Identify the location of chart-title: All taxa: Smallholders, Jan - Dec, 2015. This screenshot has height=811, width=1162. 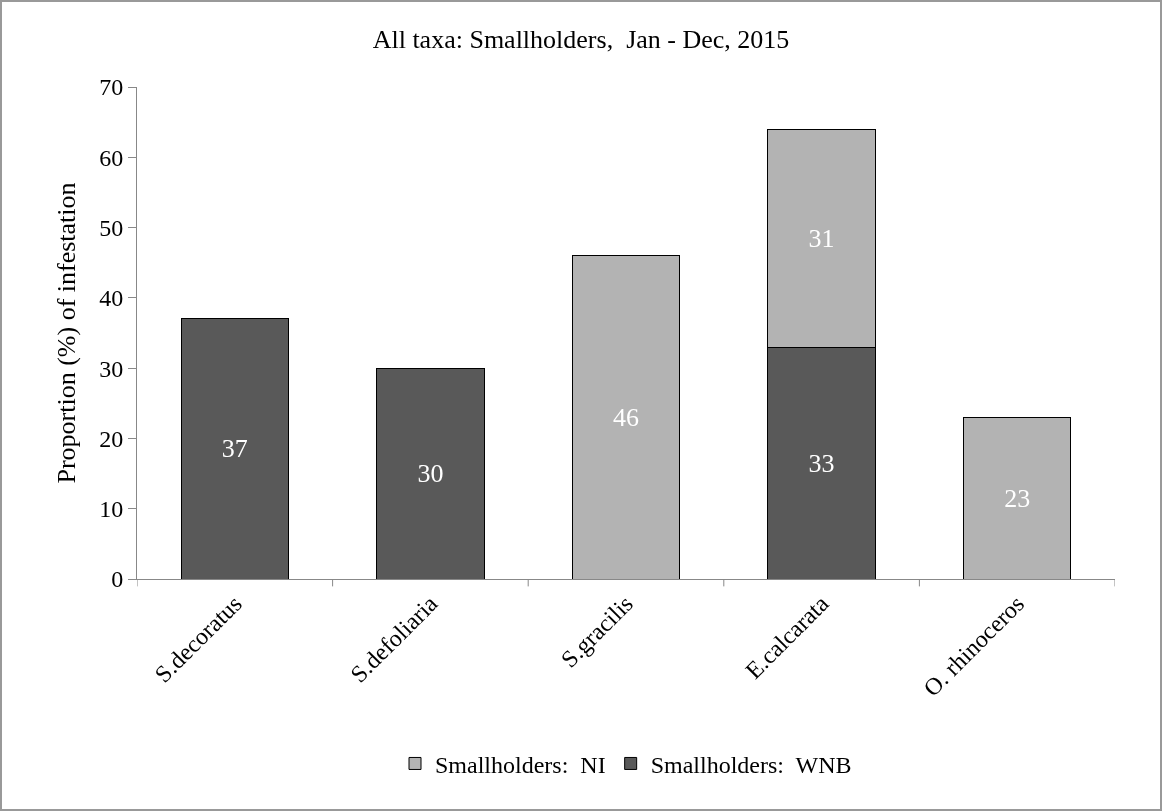
(581, 40).